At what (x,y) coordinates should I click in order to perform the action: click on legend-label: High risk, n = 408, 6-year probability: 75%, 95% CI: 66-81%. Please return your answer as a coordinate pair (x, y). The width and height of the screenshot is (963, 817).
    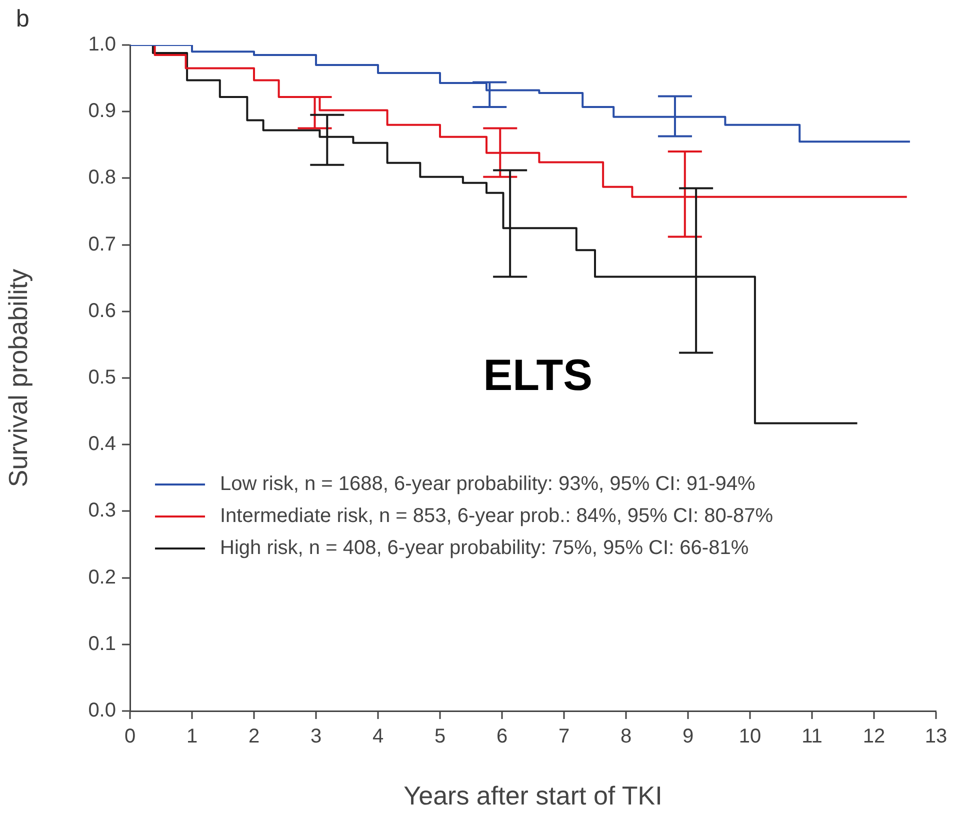
    Looking at the image, I should click on (484, 548).